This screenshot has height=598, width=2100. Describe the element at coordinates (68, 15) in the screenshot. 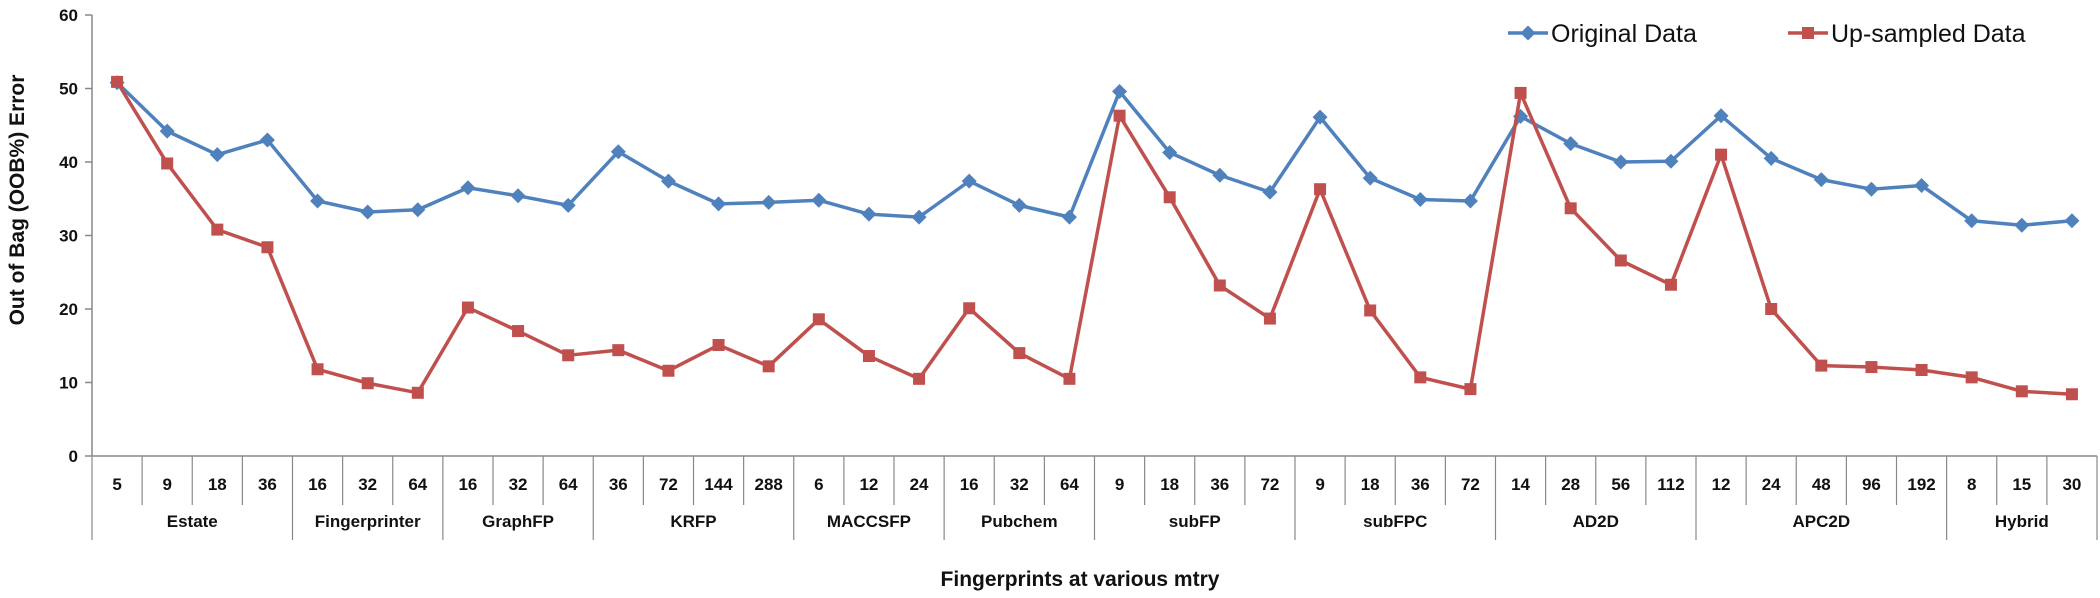

I see `y-tick-label: 60` at that location.